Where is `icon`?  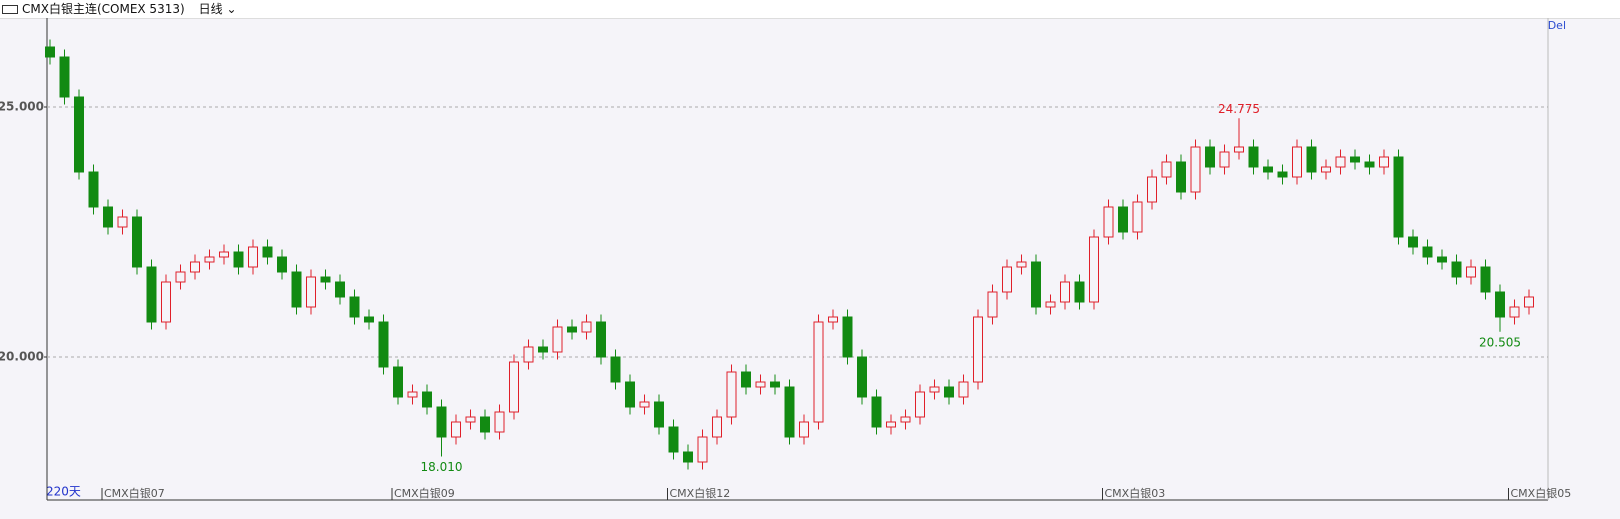
icon is located at coordinates (10, 9).